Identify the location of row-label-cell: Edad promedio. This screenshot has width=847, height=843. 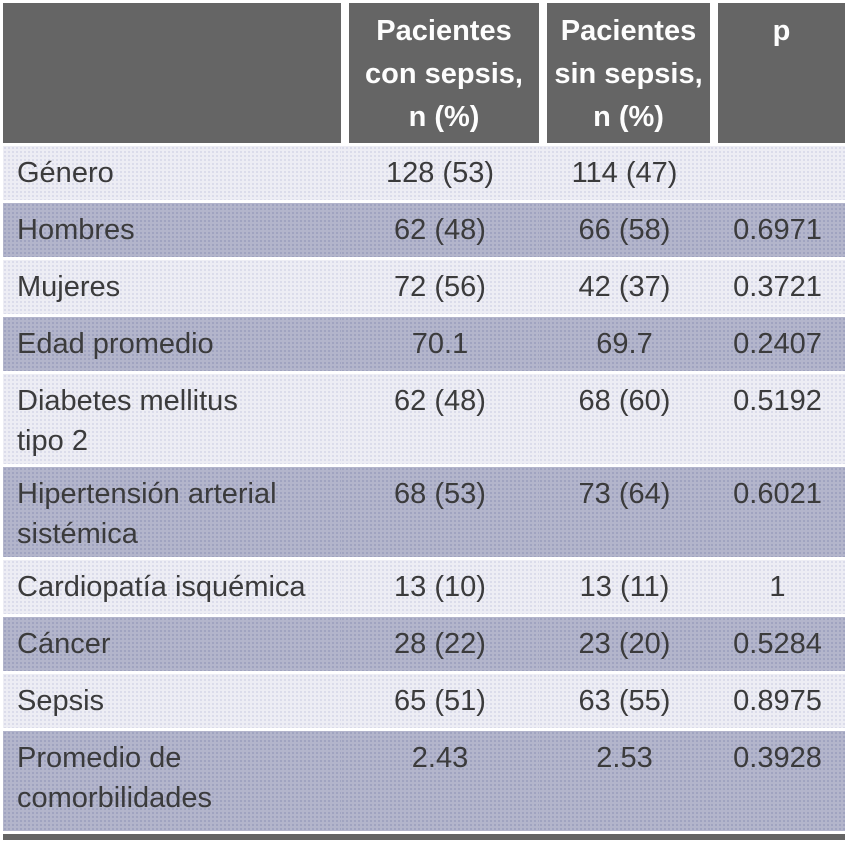
(172, 344).